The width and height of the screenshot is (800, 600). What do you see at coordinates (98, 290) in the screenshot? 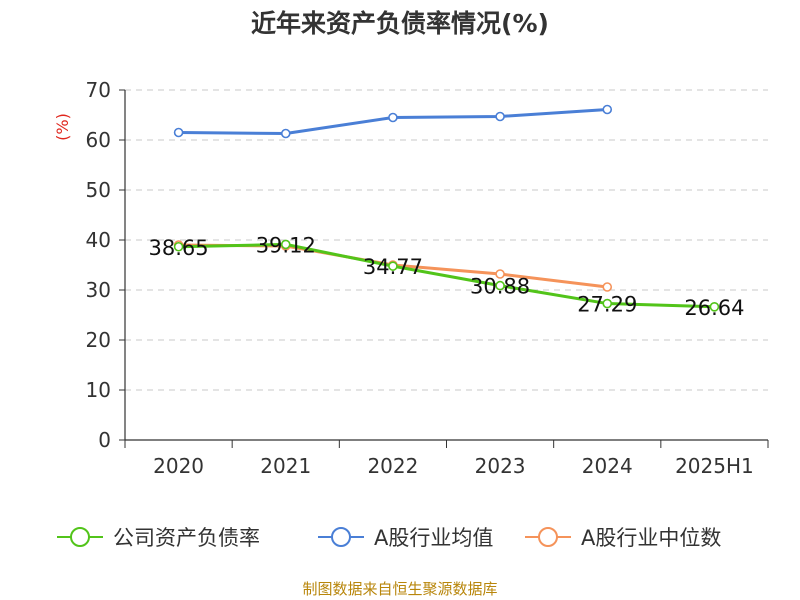
I see `y-tick-label: 30` at bounding box center [98, 290].